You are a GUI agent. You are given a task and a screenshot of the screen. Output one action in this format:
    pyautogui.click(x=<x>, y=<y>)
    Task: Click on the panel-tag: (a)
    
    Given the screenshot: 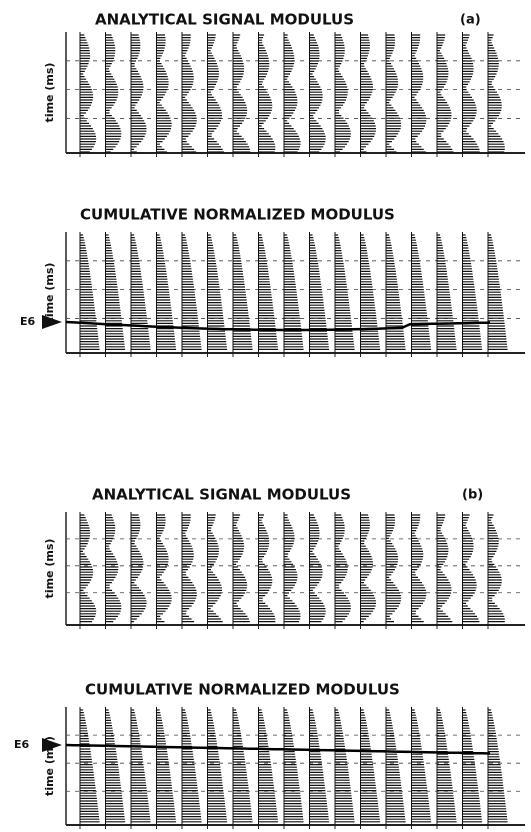 What is the action you would take?
    pyautogui.click(x=470, y=20)
    